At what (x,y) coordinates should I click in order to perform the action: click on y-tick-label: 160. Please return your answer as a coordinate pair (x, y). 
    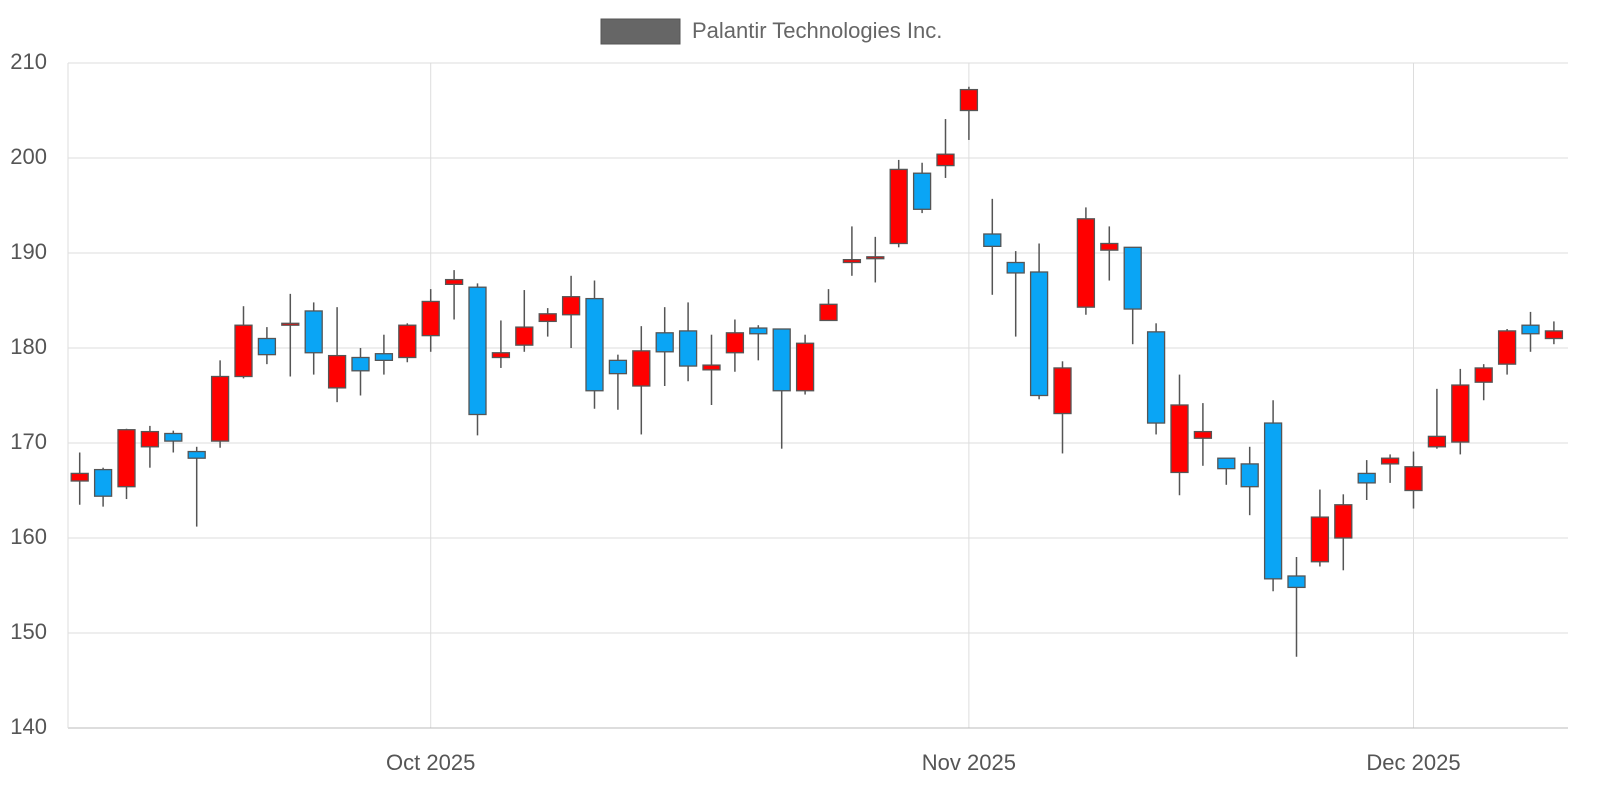
    Looking at the image, I should click on (28, 536).